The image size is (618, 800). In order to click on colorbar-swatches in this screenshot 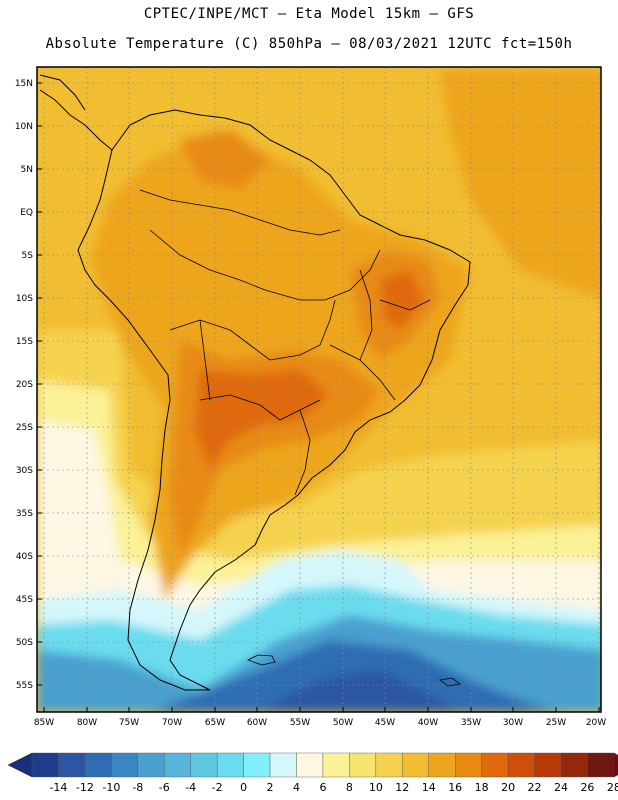, I will do `click(312, 765)`.